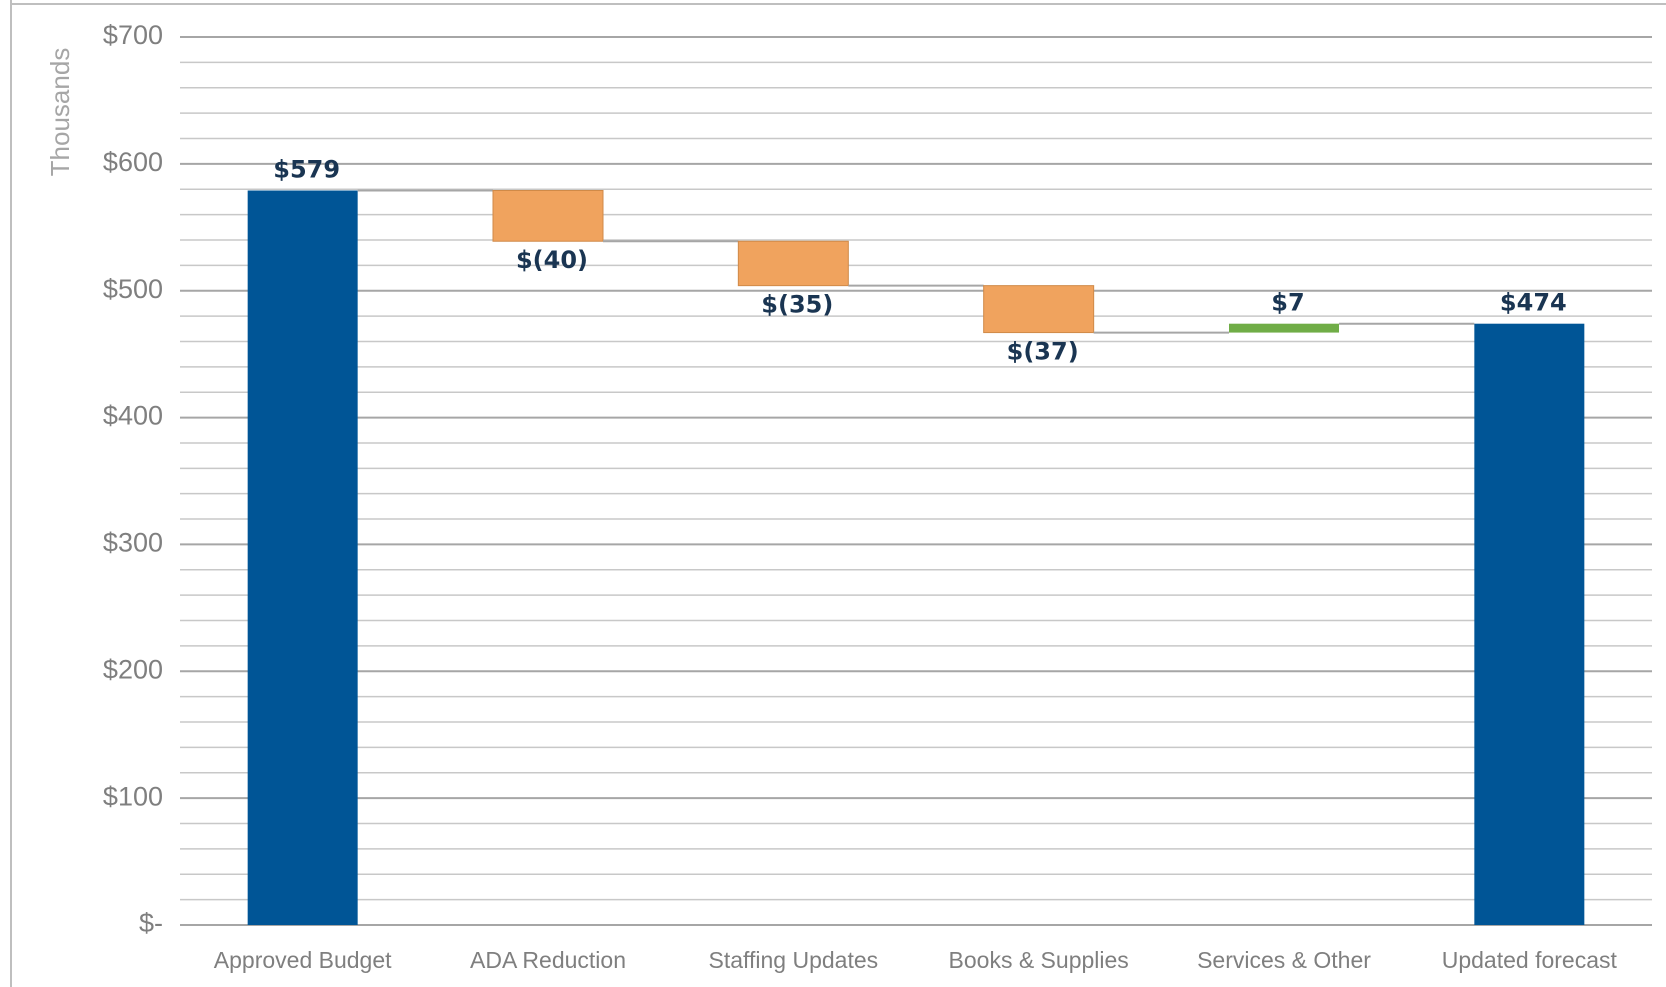 The height and width of the screenshot is (987, 1666). What do you see at coordinates (548, 960) in the screenshot?
I see `x-tick-label: ADA Reduction` at bounding box center [548, 960].